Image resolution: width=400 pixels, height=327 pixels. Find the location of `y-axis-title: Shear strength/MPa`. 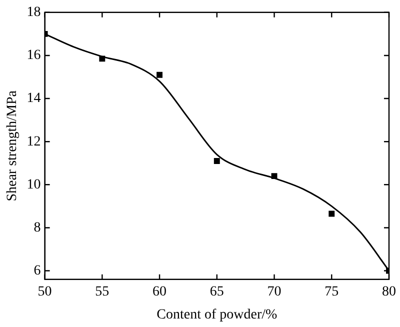

y-axis-title: Shear strength/MPa is located at coordinates (12, 146).